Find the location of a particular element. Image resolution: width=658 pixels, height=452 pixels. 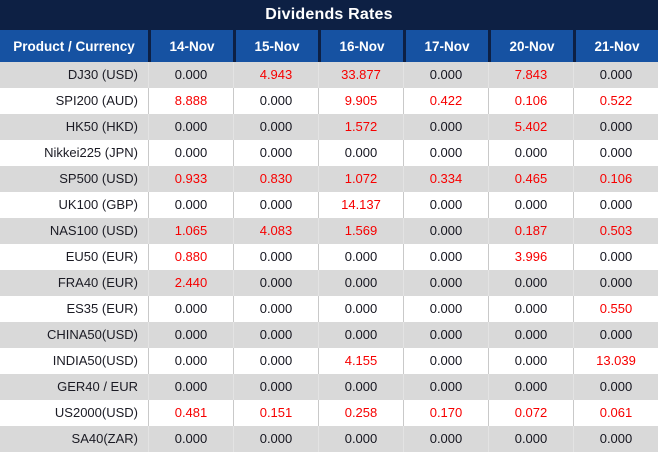

table-row: EU50 (EUR) 0.880 0.000 0.000 0.000 3.996 0.000 is located at coordinates (329, 257).